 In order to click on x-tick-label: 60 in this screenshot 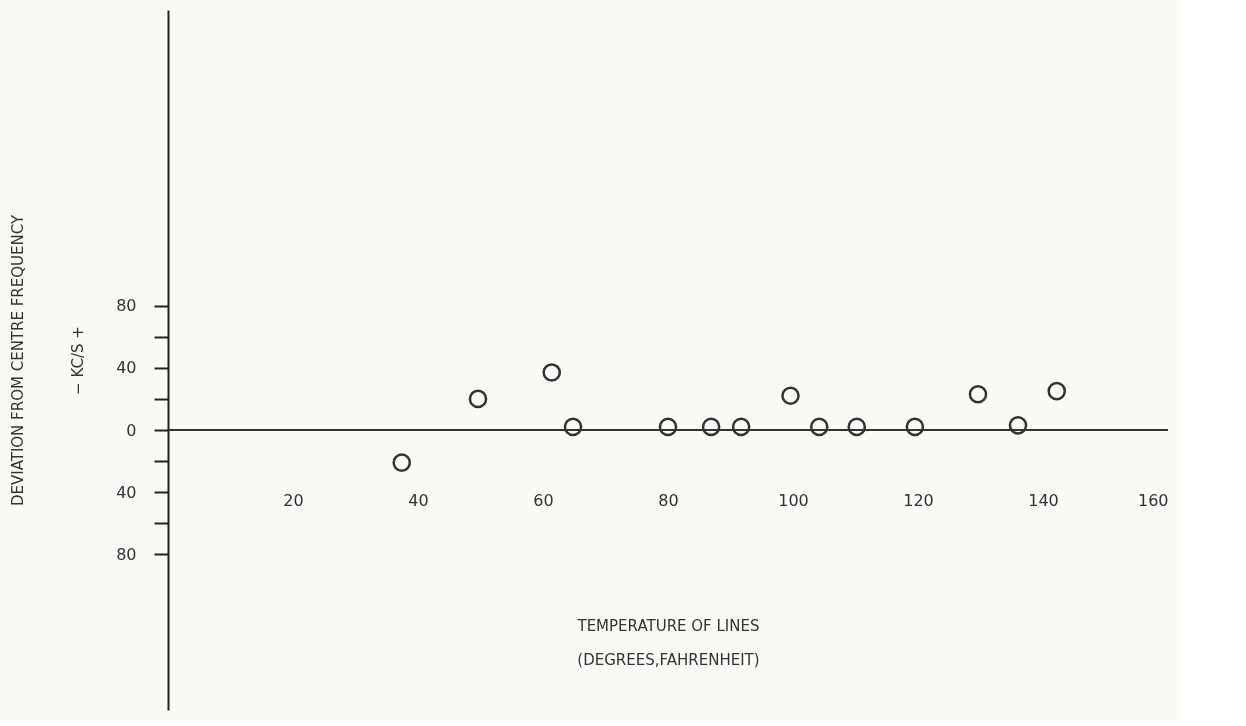, I will do `click(543, 500)`.